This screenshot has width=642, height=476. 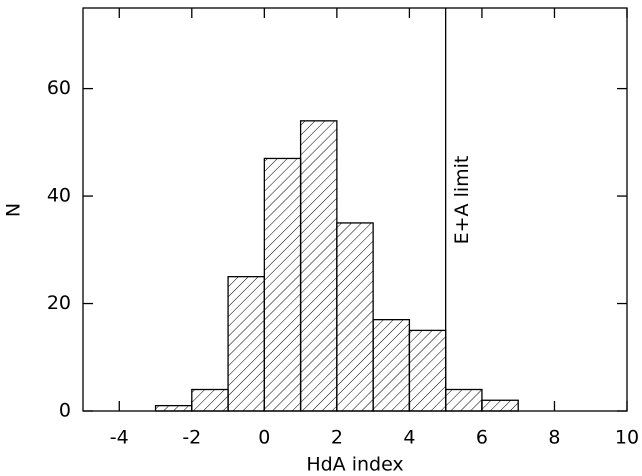 I want to click on y-tick-label: 0, so click(x=65, y=411).